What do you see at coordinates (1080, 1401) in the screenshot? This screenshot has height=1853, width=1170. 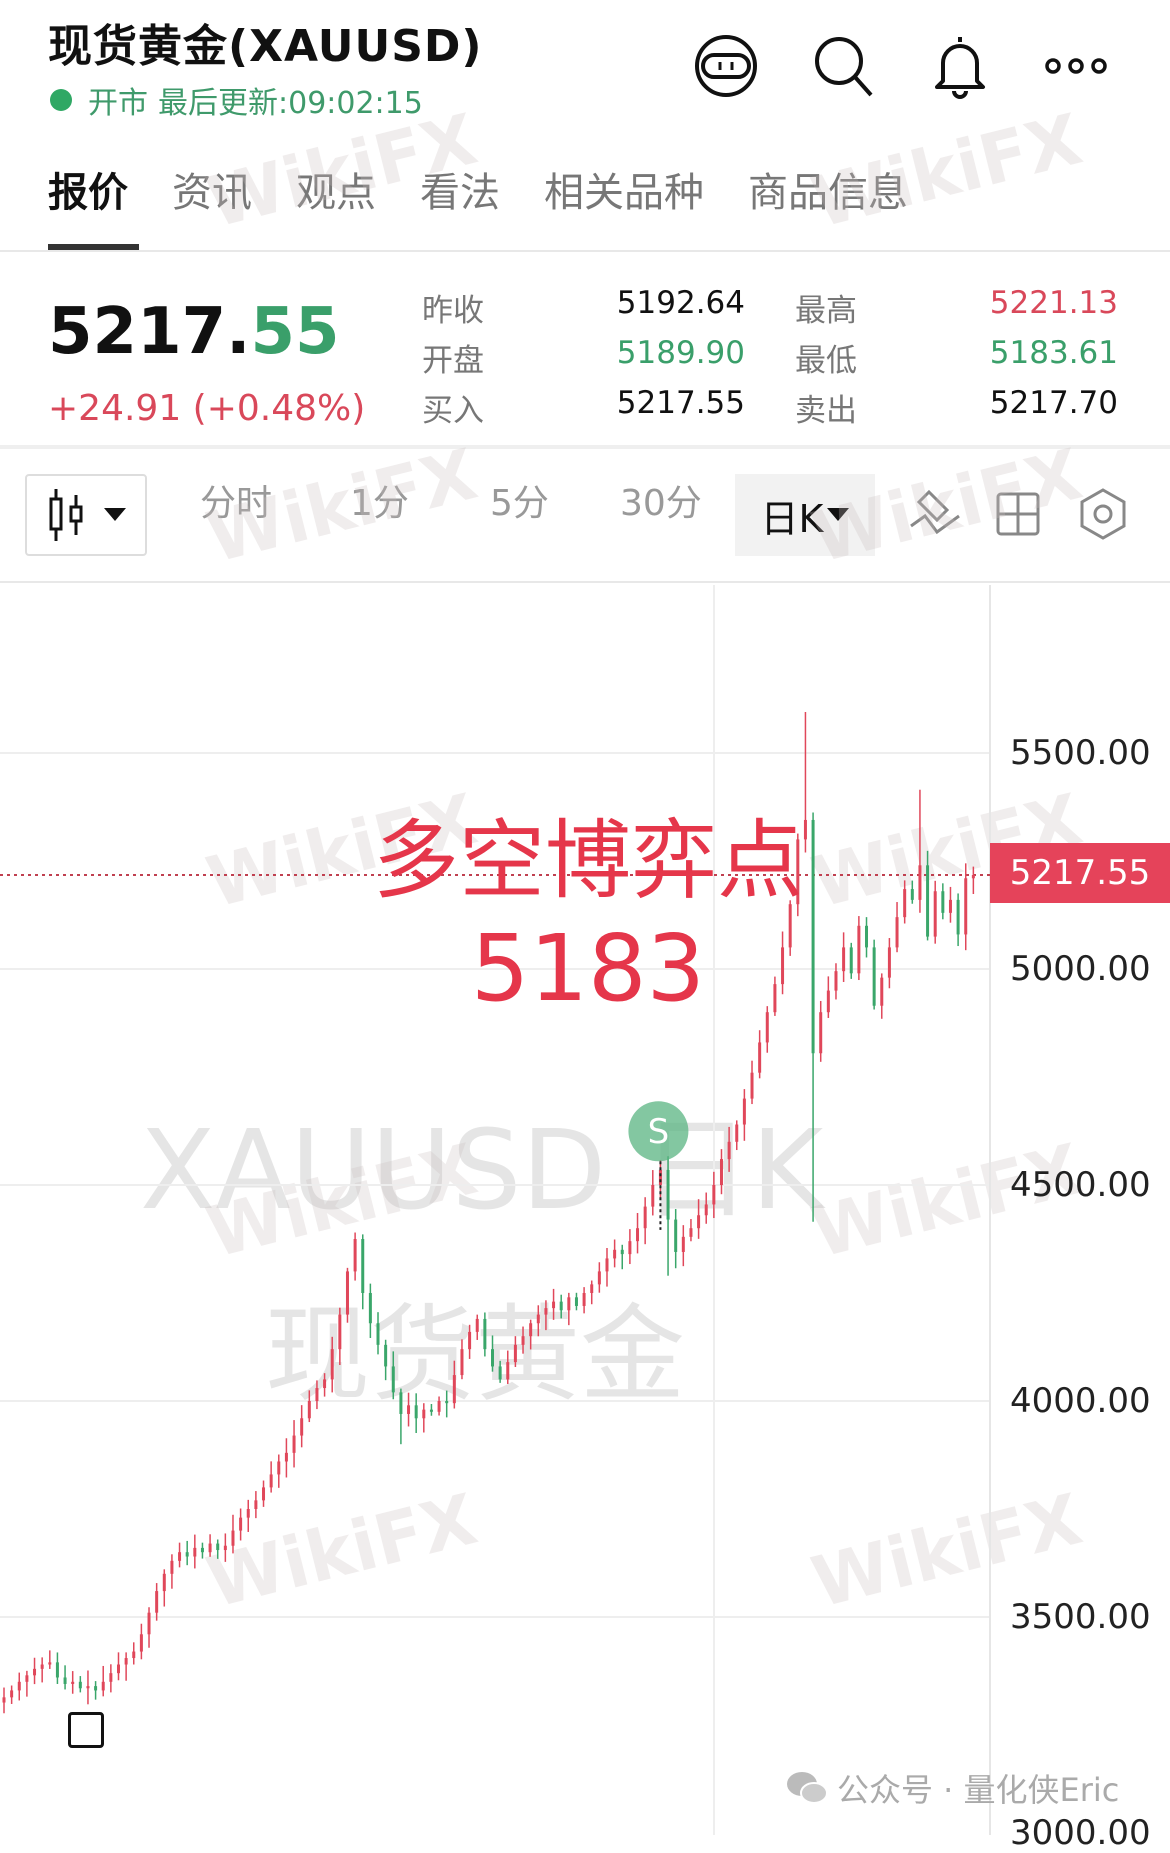 I see `y-tick-label: 4000.00` at bounding box center [1080, 1401].